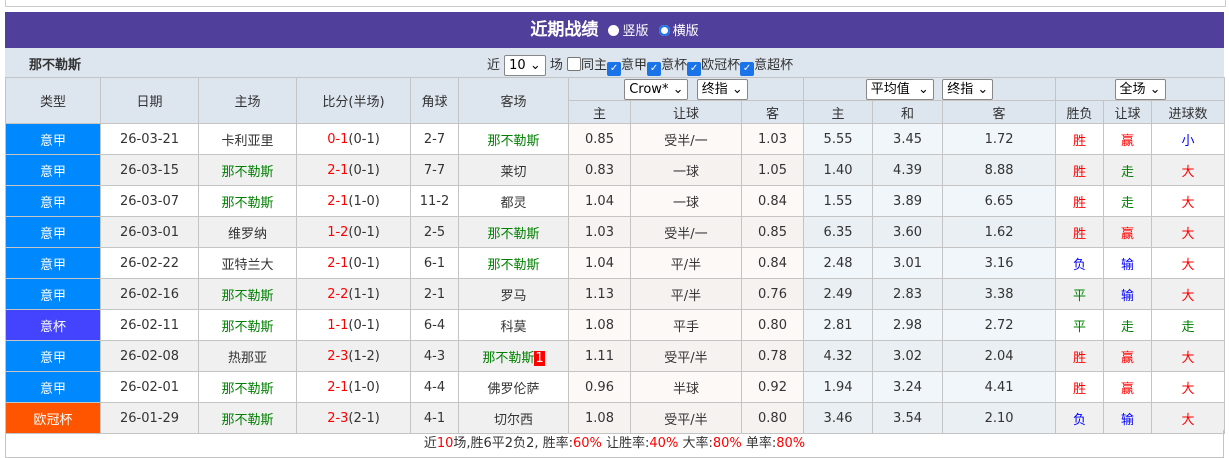  What do you see at coordinates (53, 325) in the screenshot?
I see `league-type: 意杯` at bounding box center [53, 325].